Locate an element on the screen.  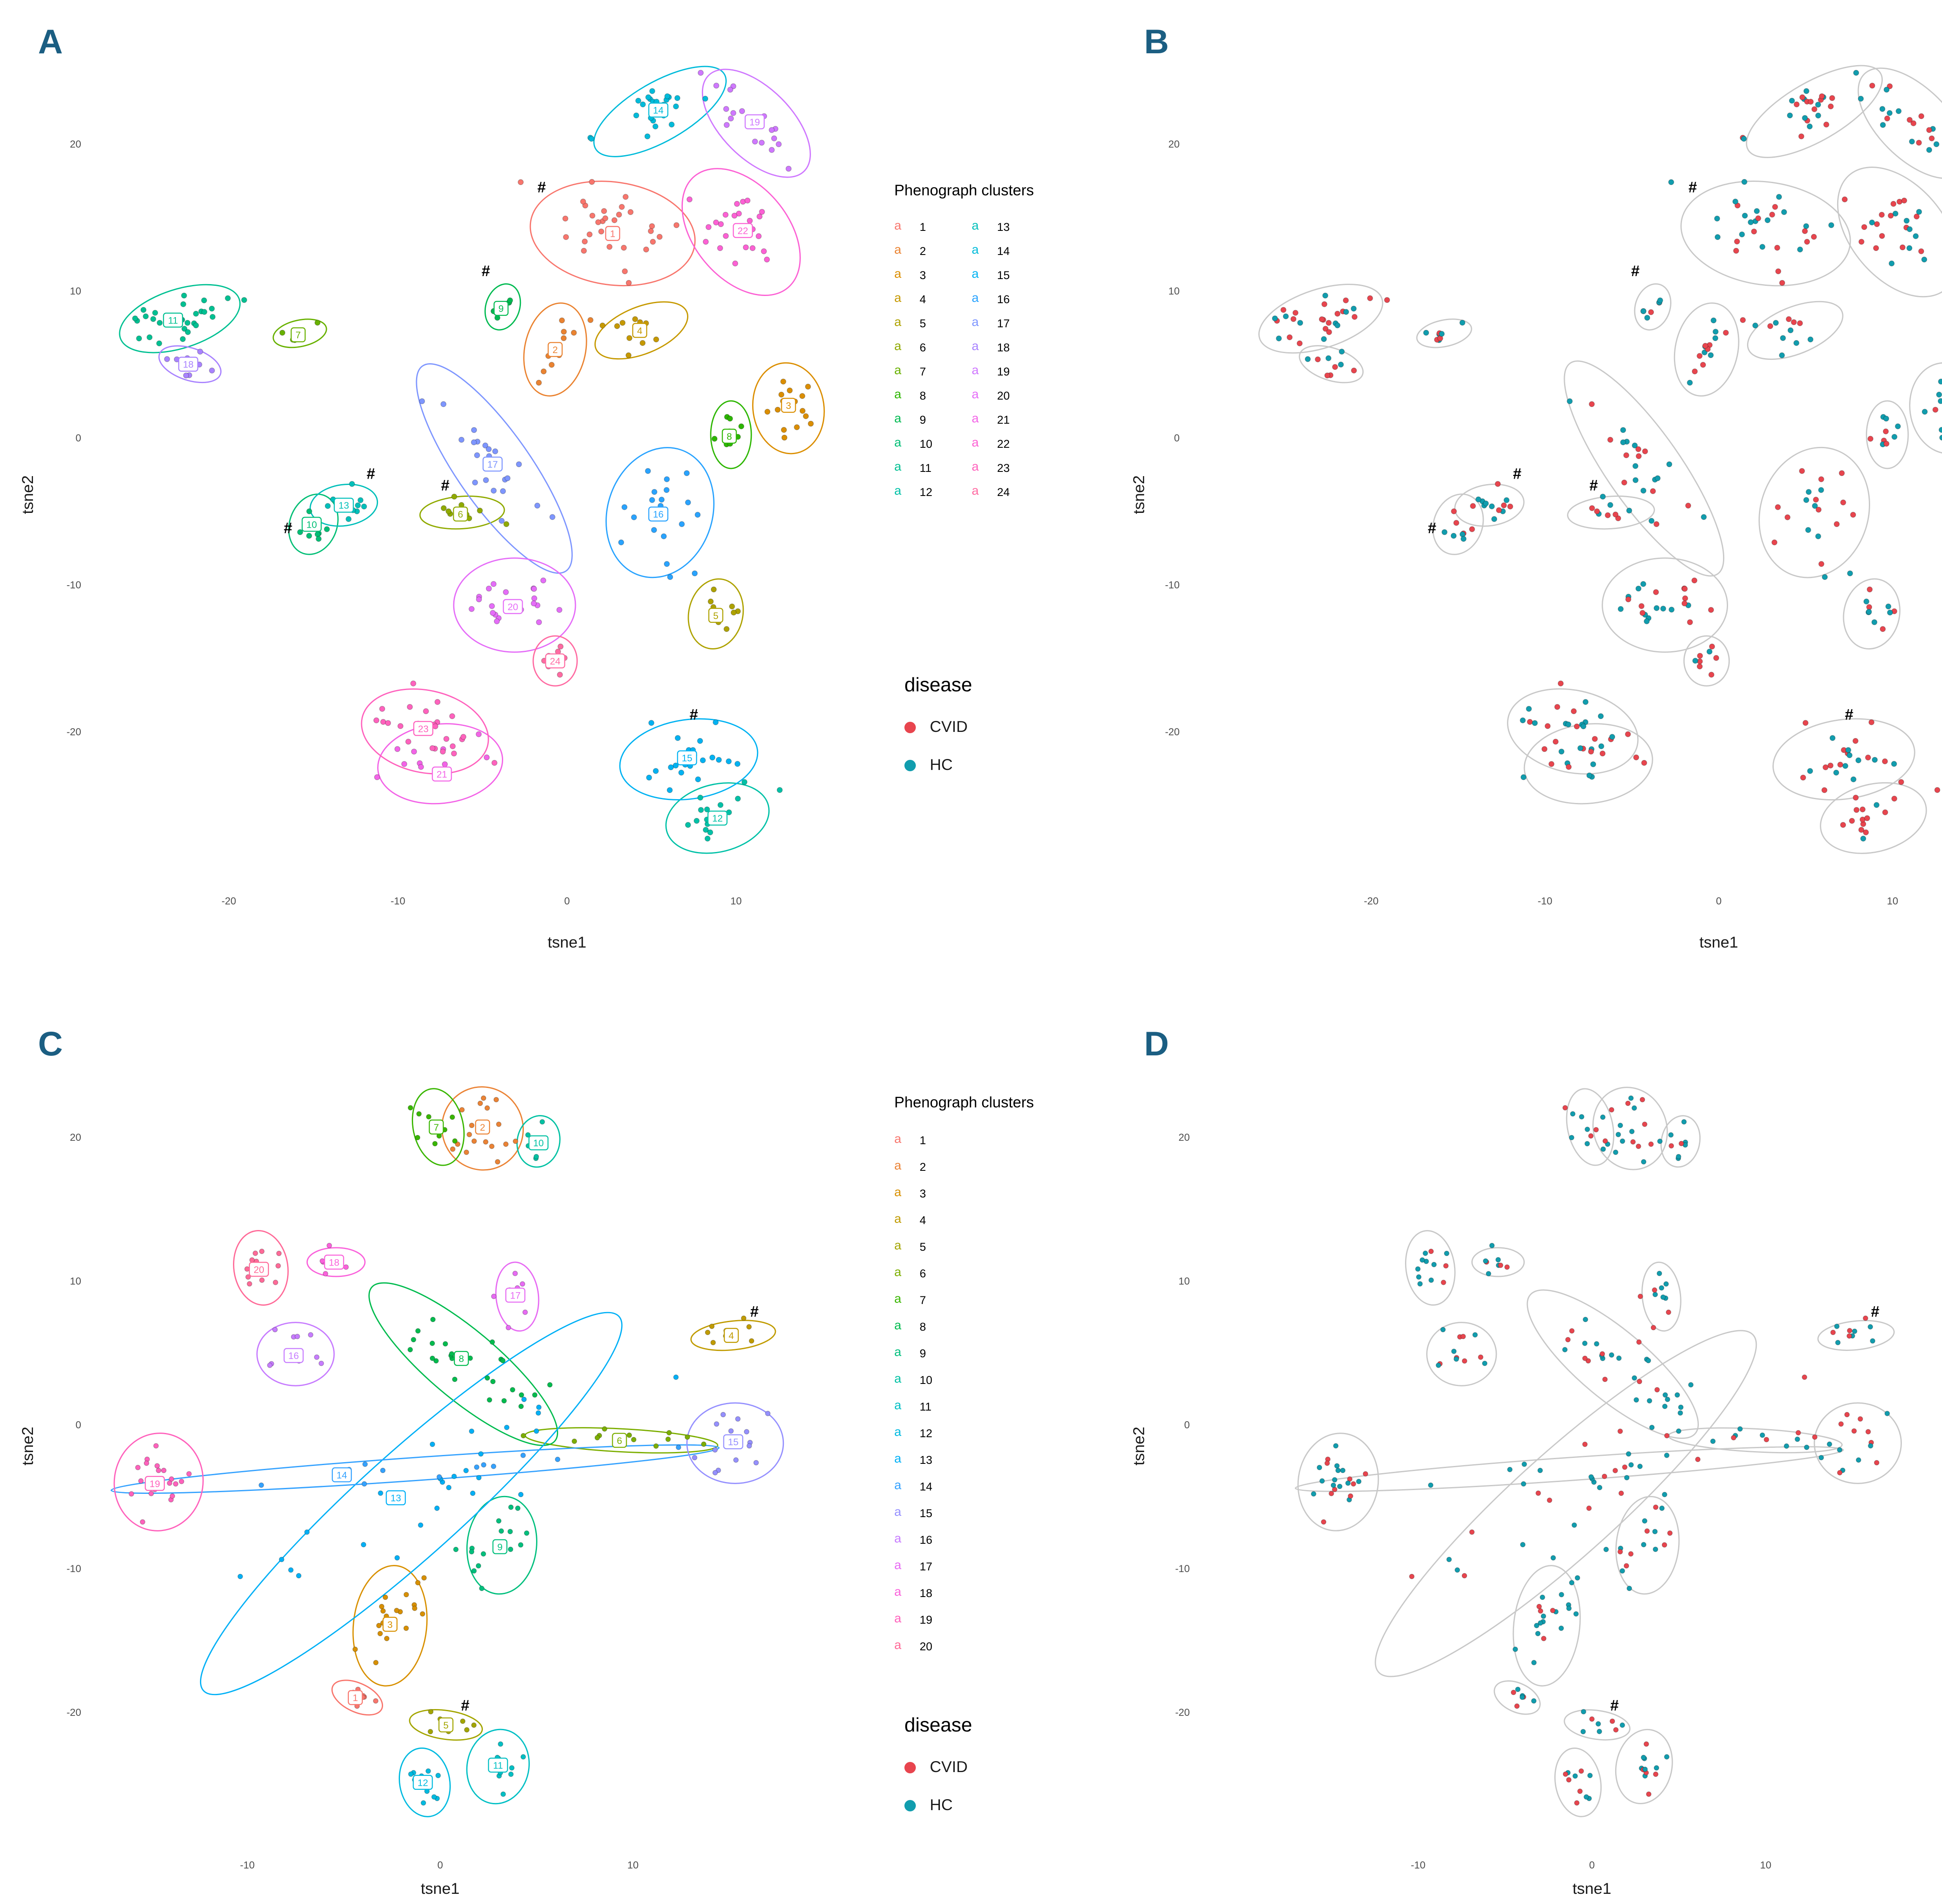
cluster-label: 16 is located at coordinates (658, 514).